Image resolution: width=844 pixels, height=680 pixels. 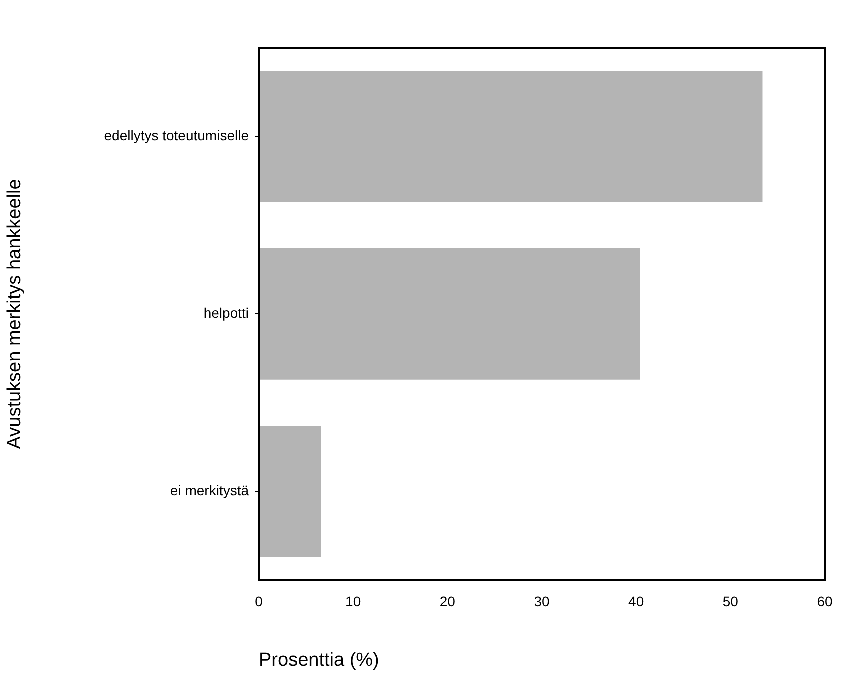 What do you see at coordinates (15, 314) in the screenshot?
I see `y-axis-title: Avustuksen merkitys hankkeelle` at bounding box center [15, 314].